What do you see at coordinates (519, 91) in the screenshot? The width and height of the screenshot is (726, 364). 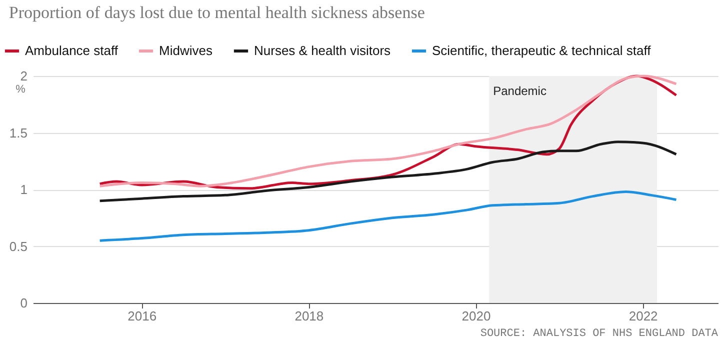 I see `band-label: Pandemic` at bounding box center [519, 91].